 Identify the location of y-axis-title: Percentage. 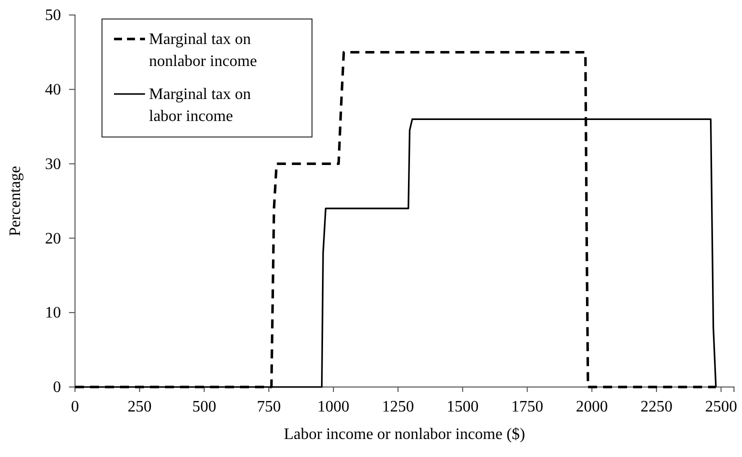
(15, 201).